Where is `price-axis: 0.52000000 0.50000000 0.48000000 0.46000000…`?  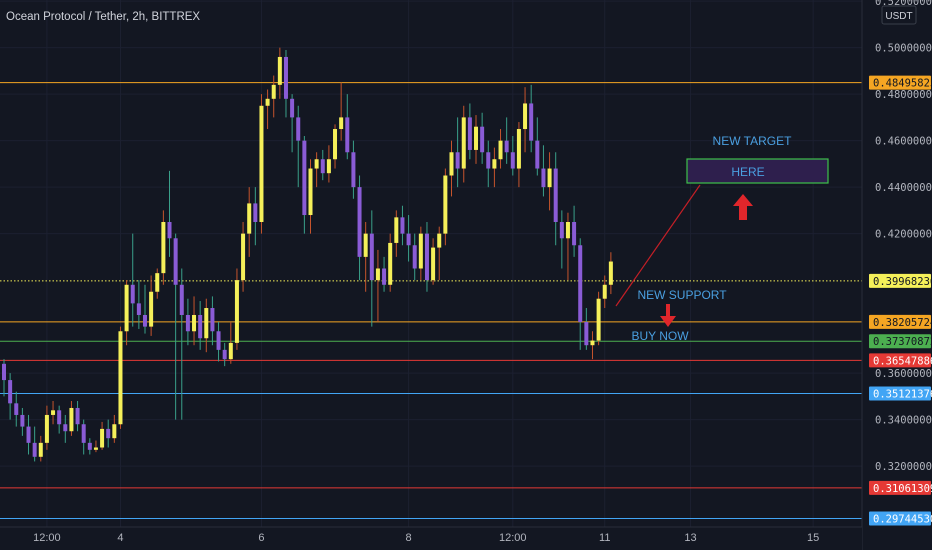
price-axis: 0.52000000 0.50000000 0.48000000 0.46000000… is located at coordinates (896, 275).